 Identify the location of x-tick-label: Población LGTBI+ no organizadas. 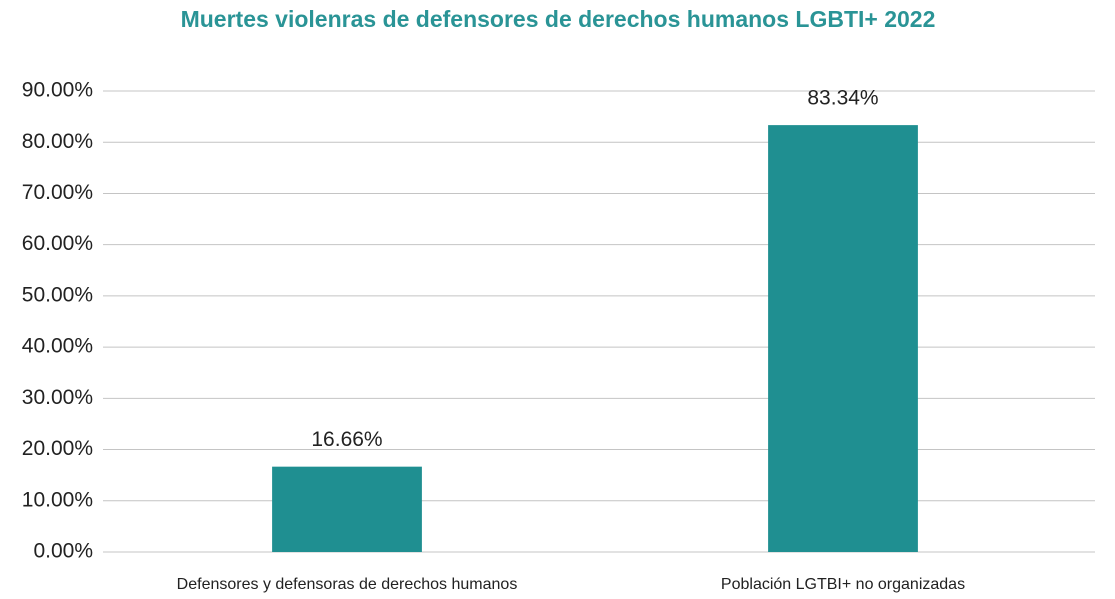
(843, 584).